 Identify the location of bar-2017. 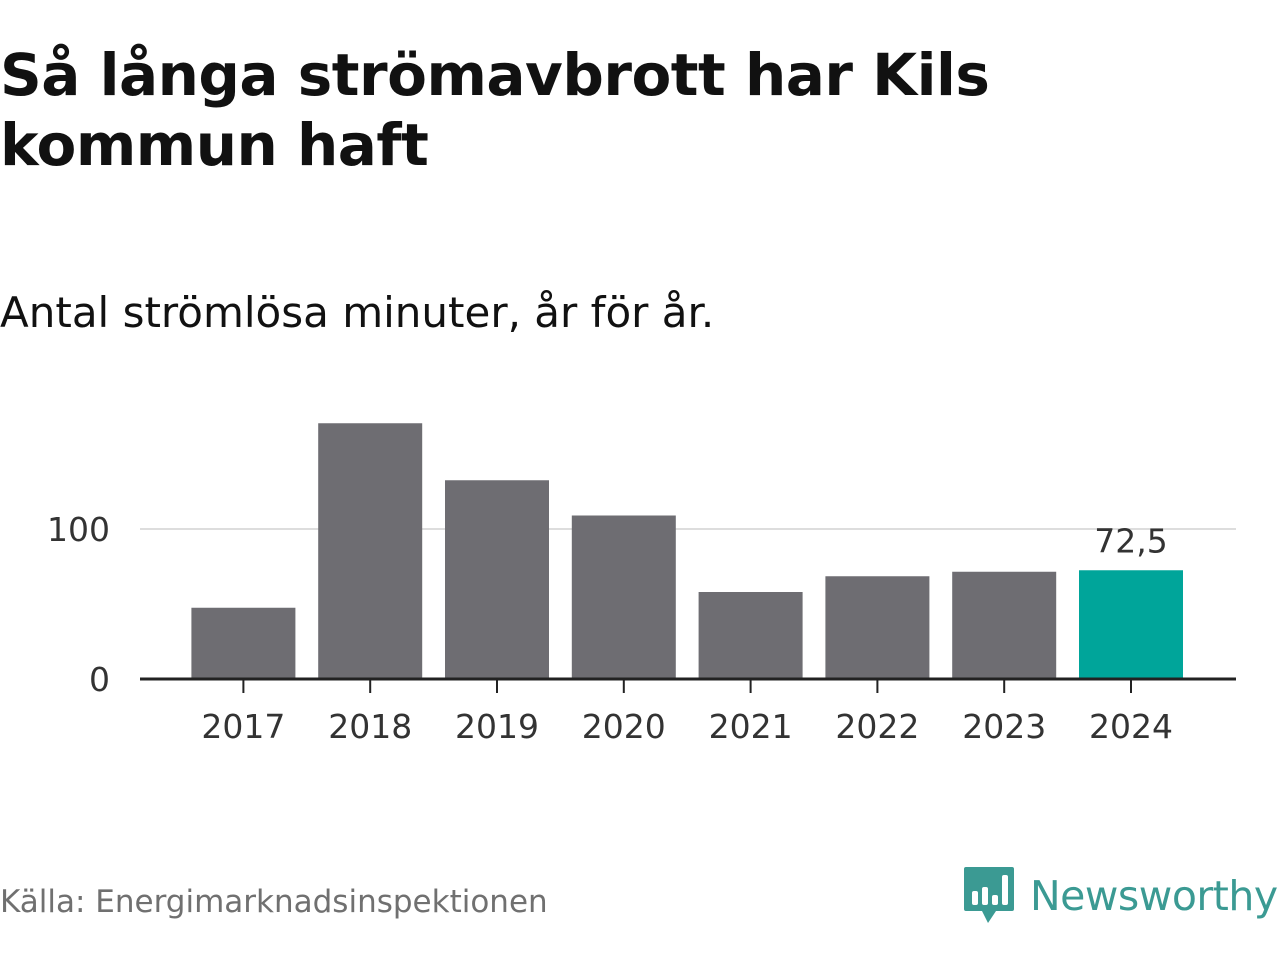
(243, 643).